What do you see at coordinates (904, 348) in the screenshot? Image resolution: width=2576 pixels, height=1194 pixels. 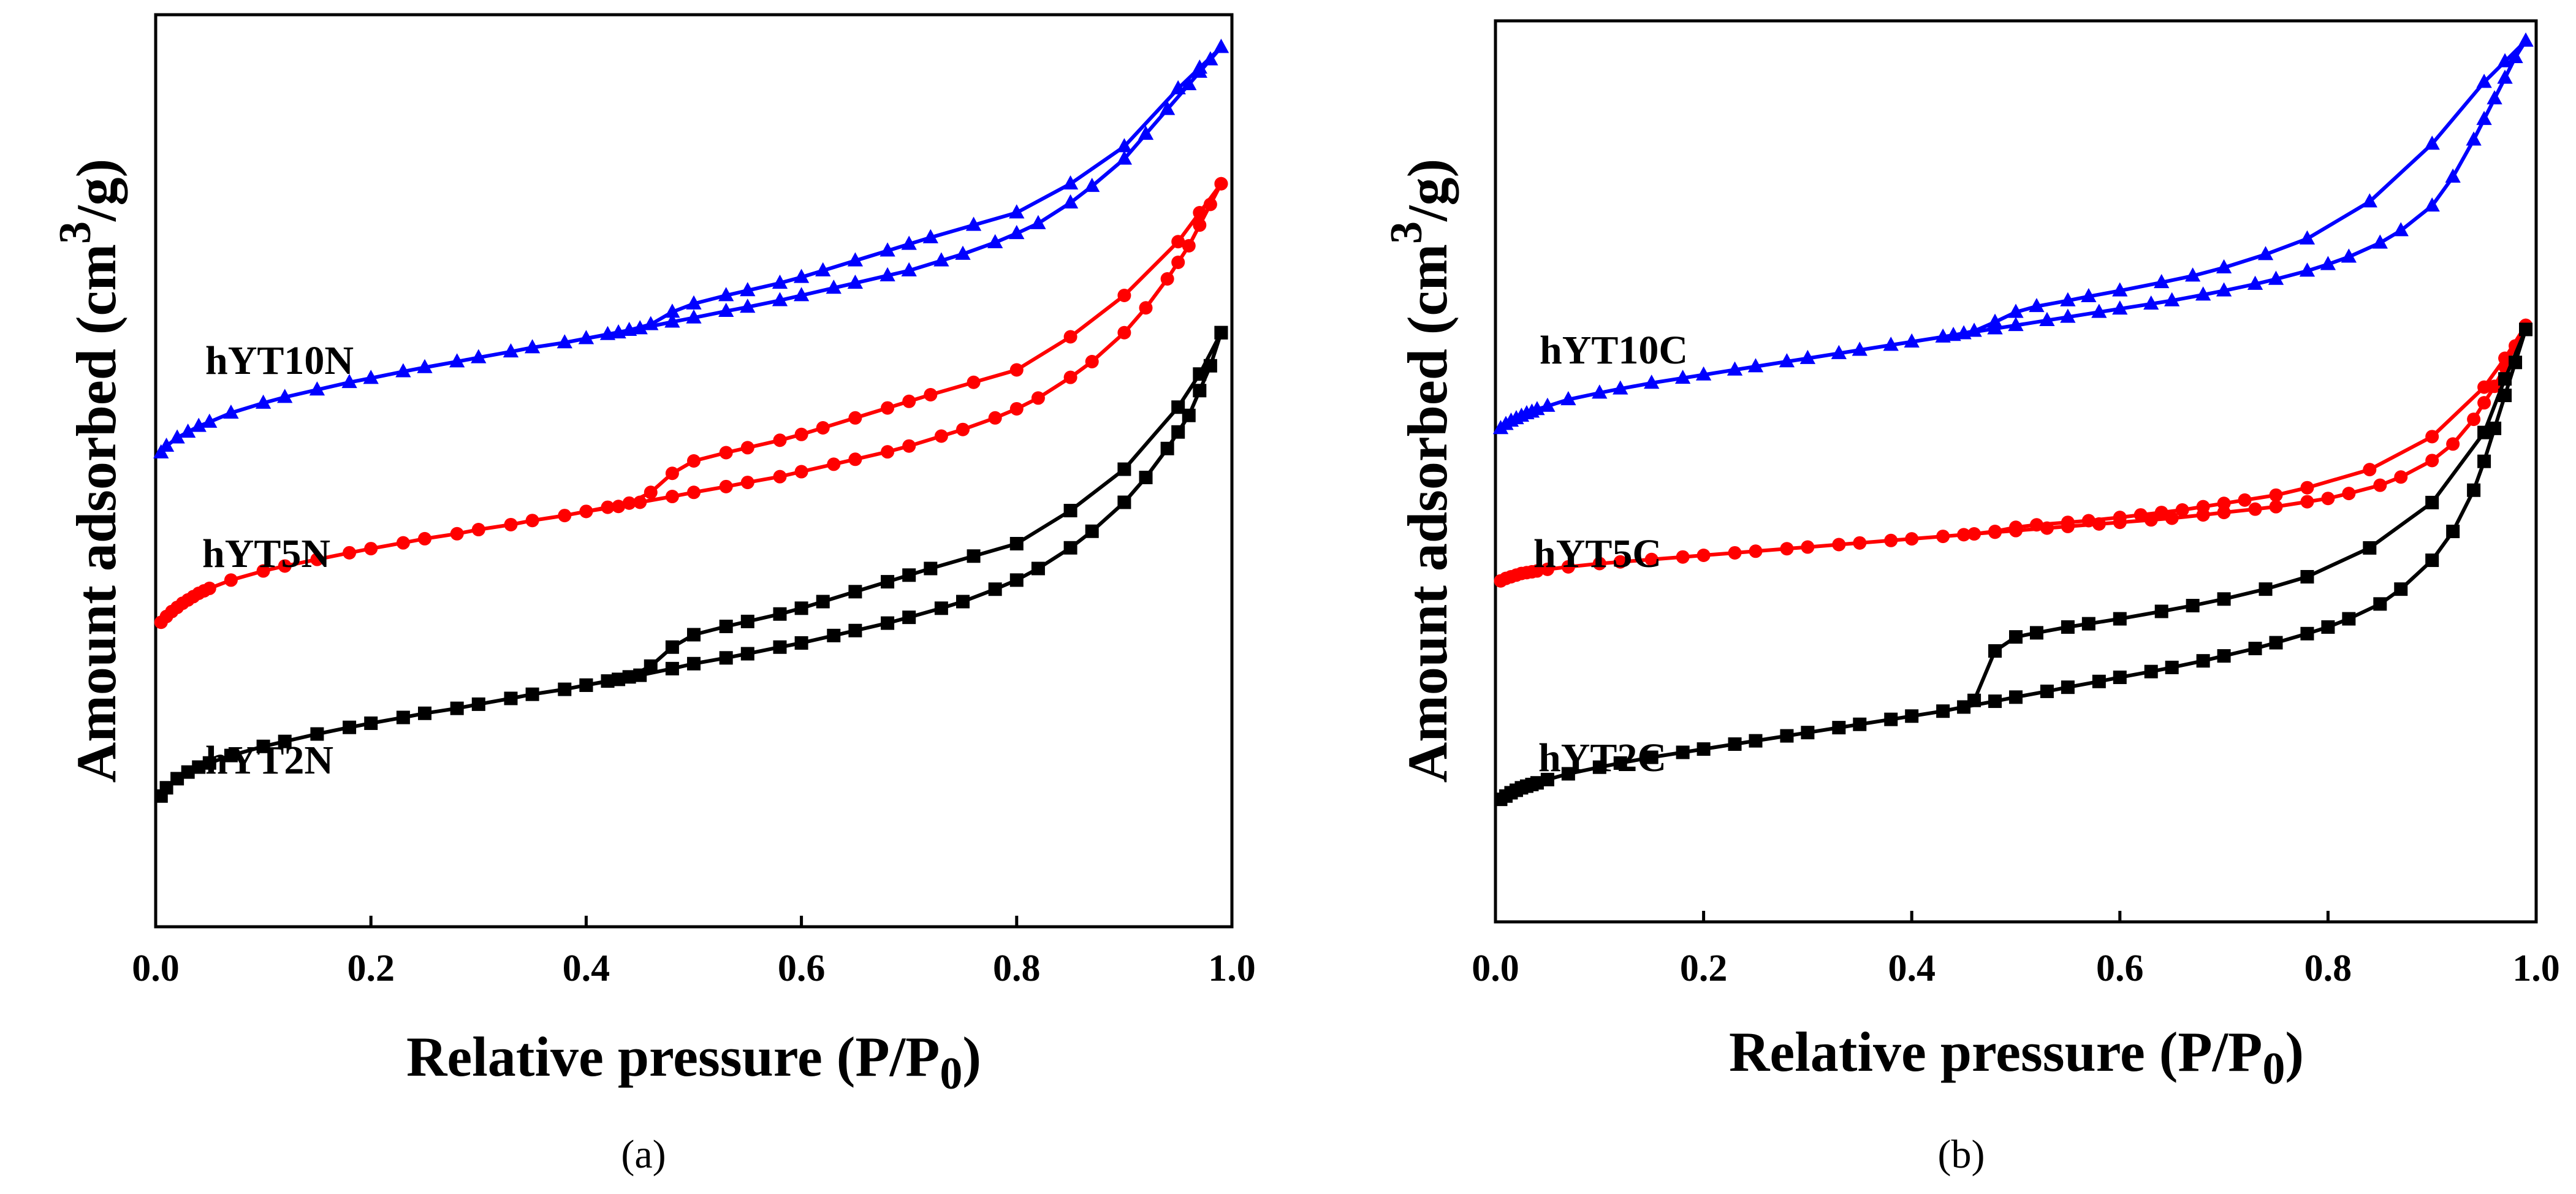 I see `hYT5N-desorption-line` at bounding box center [904, 348].